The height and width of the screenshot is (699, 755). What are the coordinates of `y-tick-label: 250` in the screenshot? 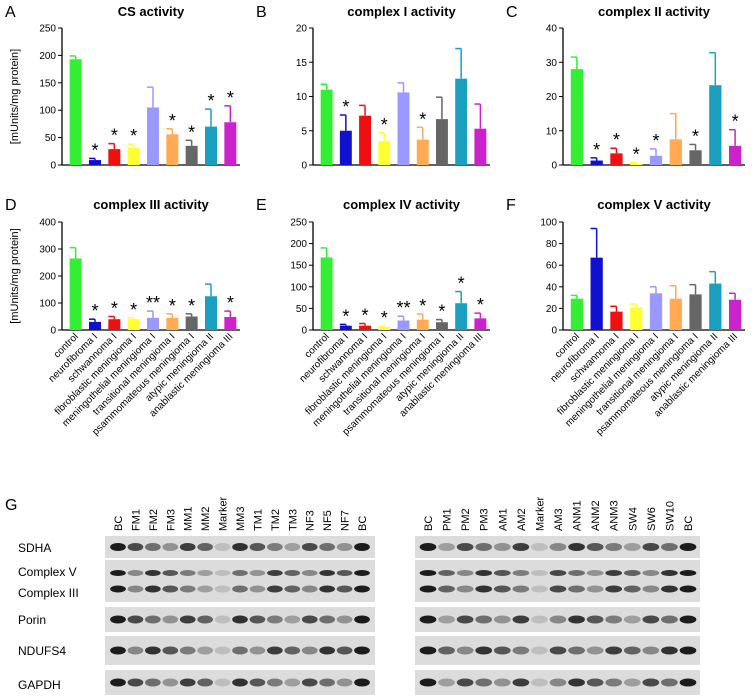 It's located at (47, 29).